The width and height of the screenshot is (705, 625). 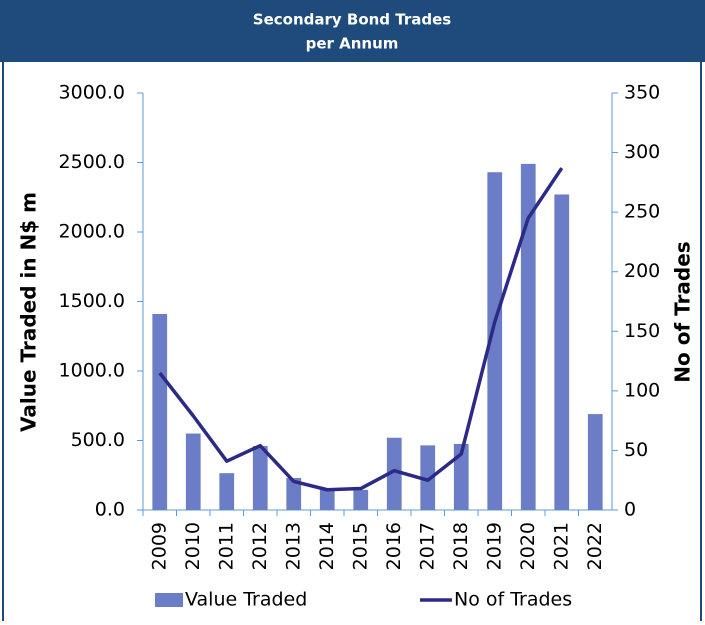 I want to click on x-tick-label: 2022, so click(x=595, y=546).